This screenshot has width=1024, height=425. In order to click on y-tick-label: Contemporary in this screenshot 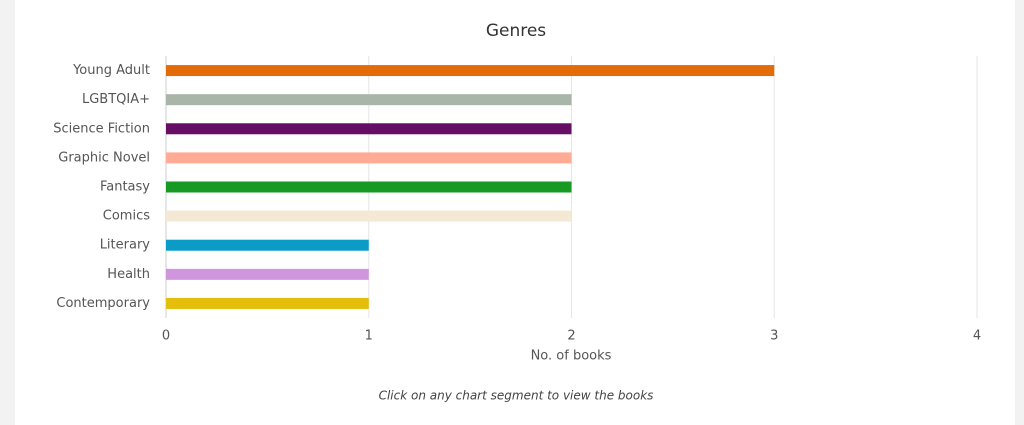, I will do `click(103, 303)`.